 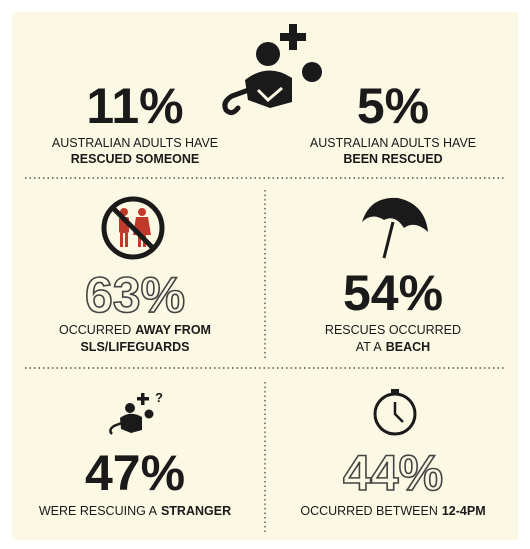 I want to click on stat-caption: AT A BEACH, so click(x=393, y=347).